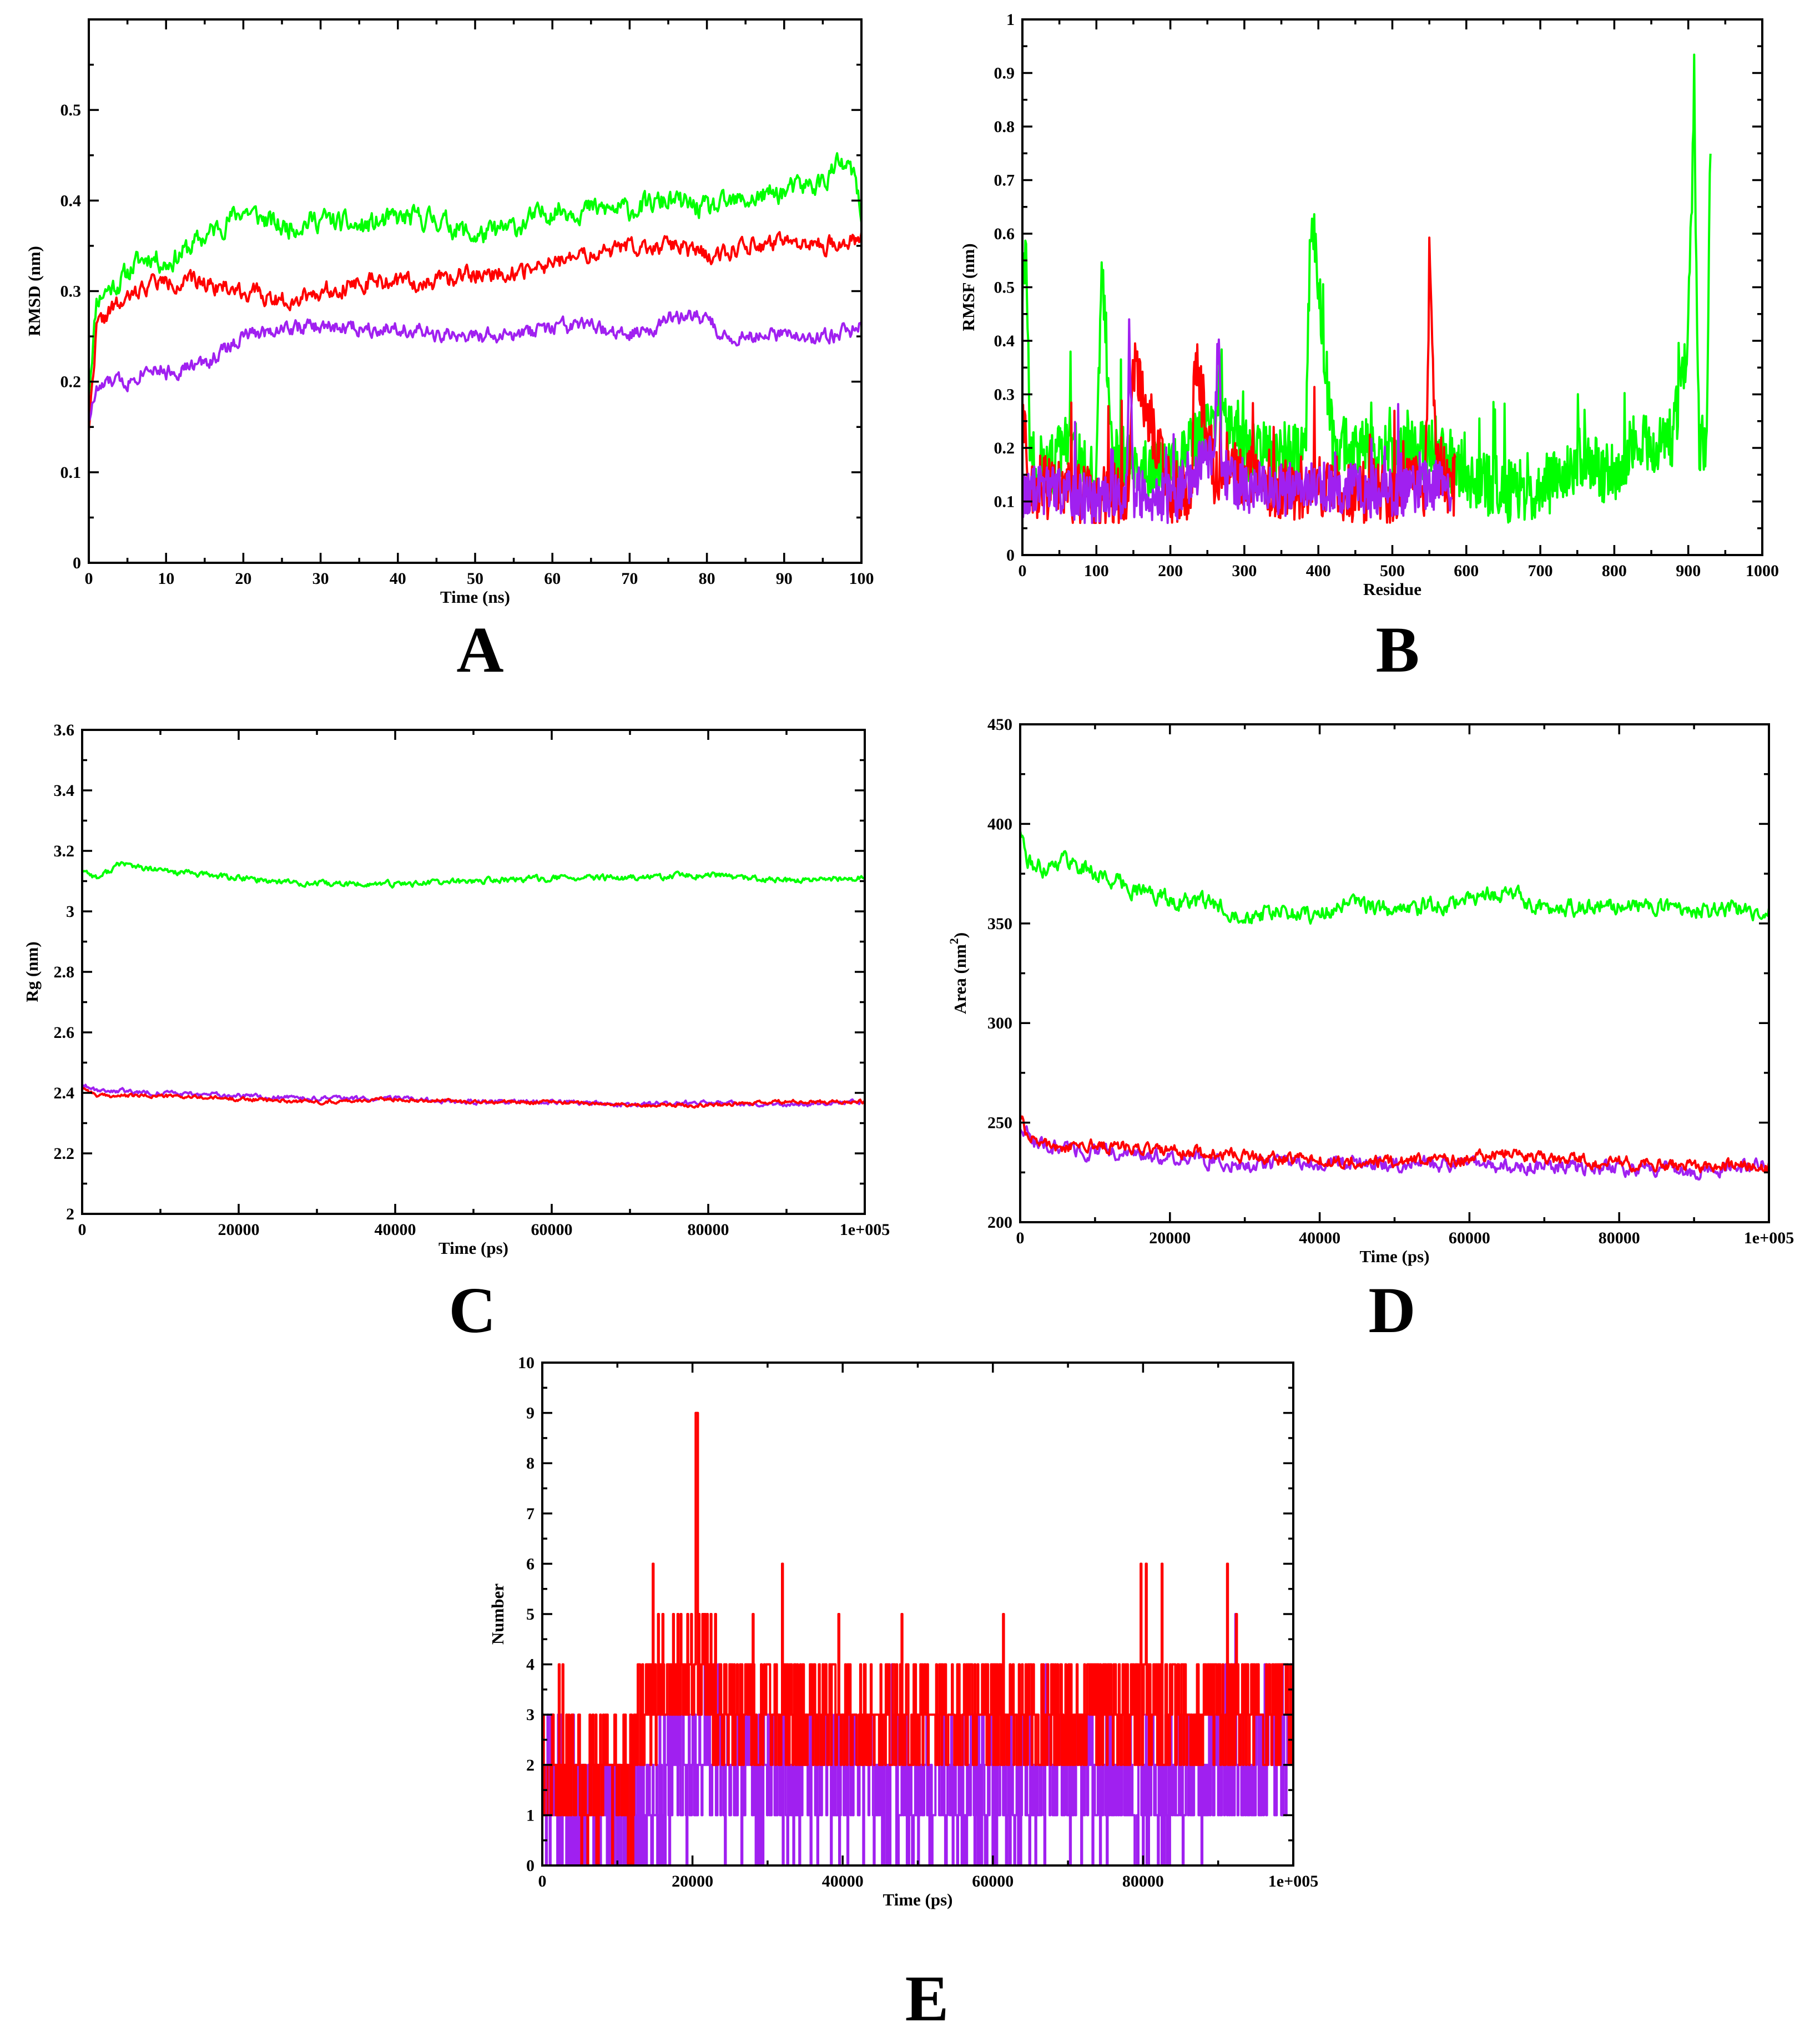 This screenshot has height=2032, width=1820. Describe the element at coordinates (64, 1153) in the screenshot. I see `y-tick-label: 2.2` at that location.